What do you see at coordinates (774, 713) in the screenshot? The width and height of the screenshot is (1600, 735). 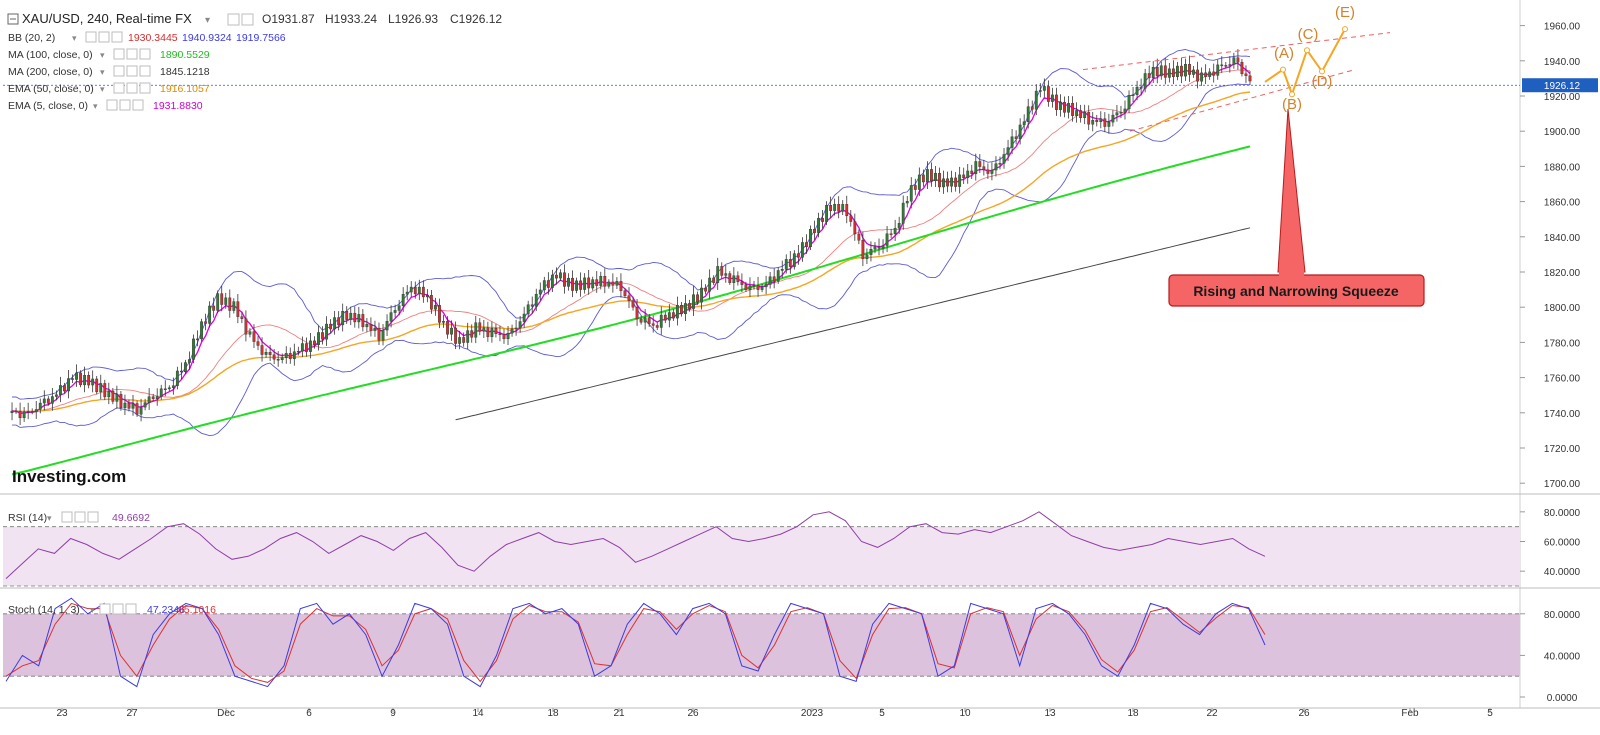 I see `time-axis: 23 27 Dec 6 9 14 18 21 26 2023 5 10 13 18 22 26 Feb 5` at bounding box center [774, 713].